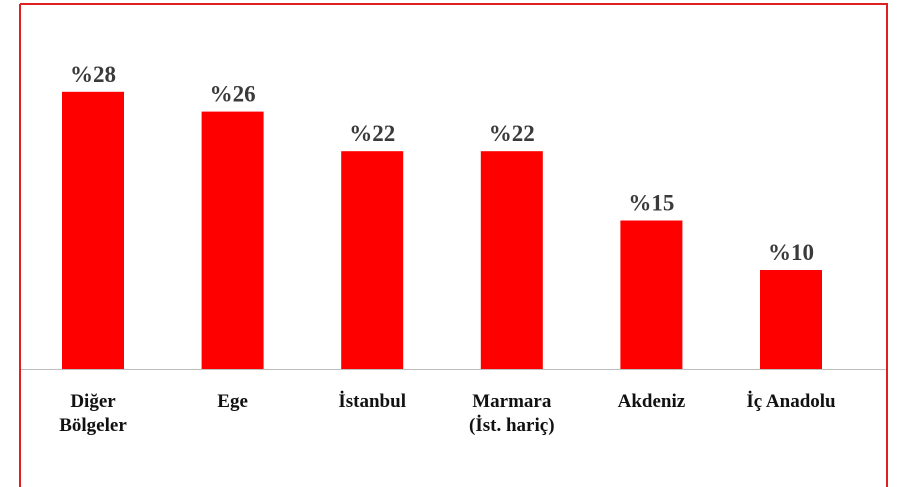  What do you see at coordinates (233, 94) in the screenshot?
I see `value-label: %26` at bounding box center [233, 94].